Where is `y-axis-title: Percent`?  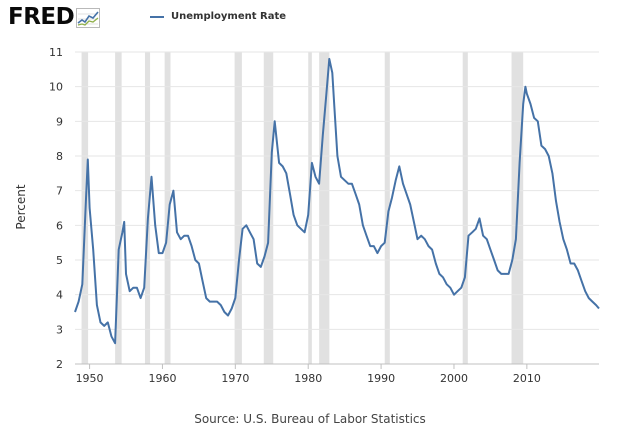
y-axis-title: Percent is located at coordinates (21, 206).